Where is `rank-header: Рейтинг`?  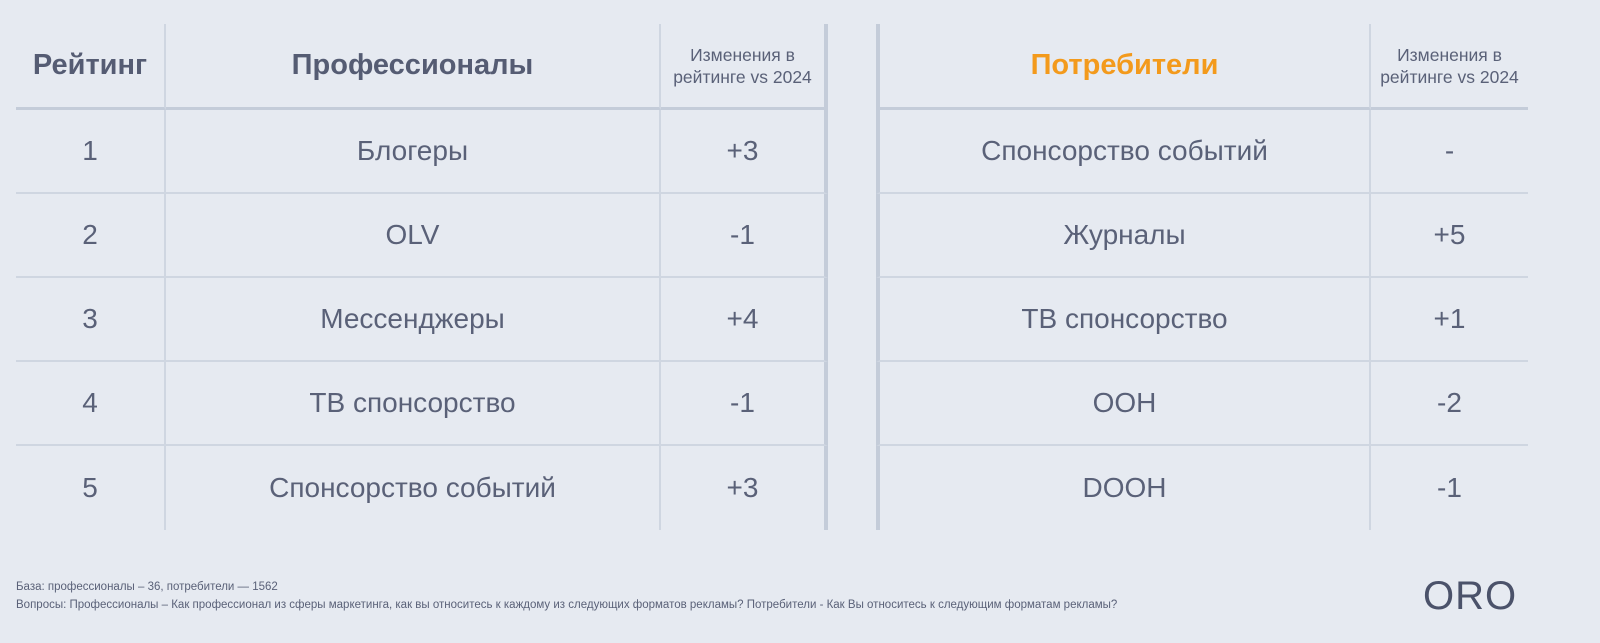
rank-header: Рейтинг is located at coordinates (91, 67).